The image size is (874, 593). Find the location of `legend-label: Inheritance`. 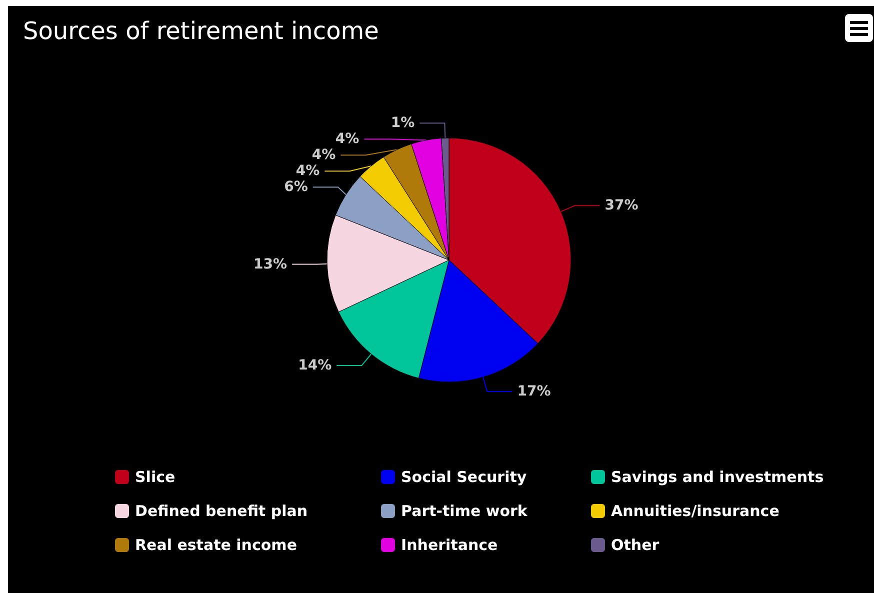

legend-label: Inheritance is located at coordinates (449, 545).